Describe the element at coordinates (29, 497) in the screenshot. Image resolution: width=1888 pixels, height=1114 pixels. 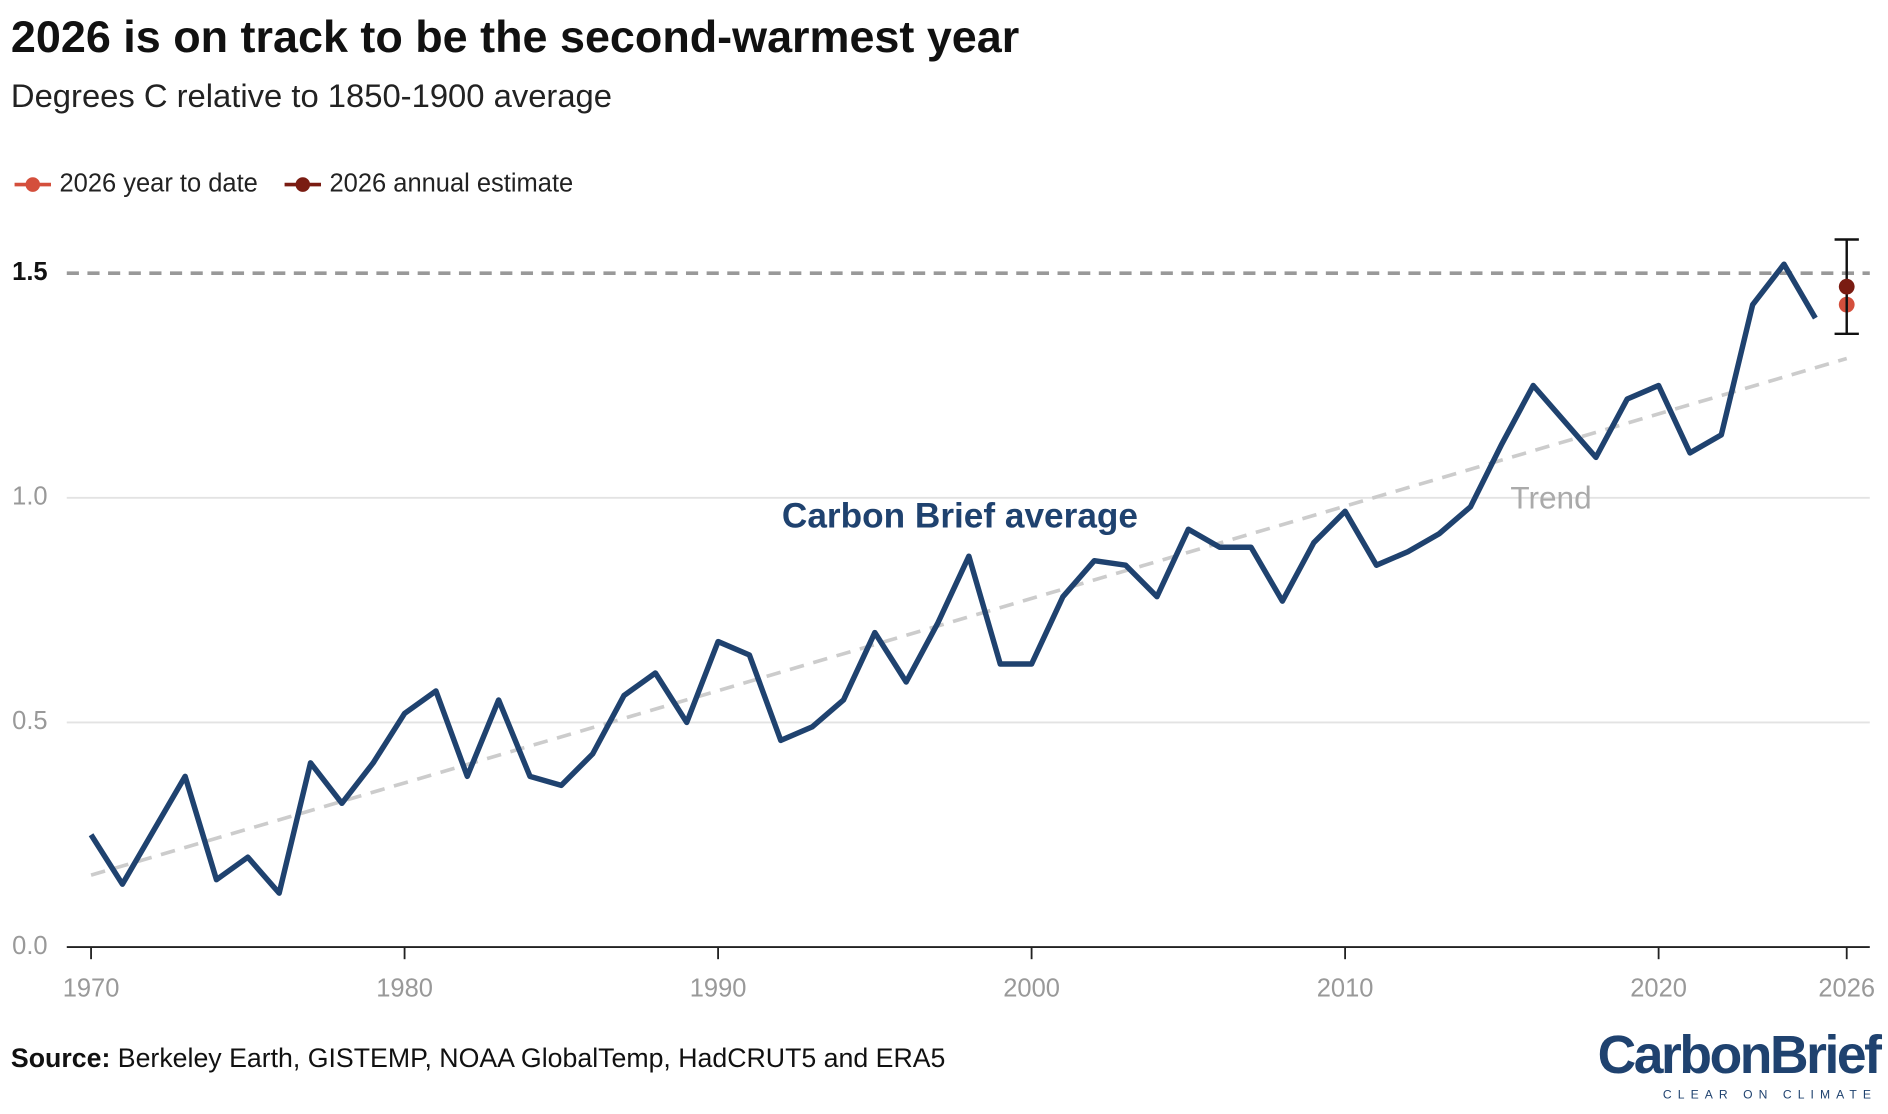
I see `y-tick-label: 1.0` at that location.